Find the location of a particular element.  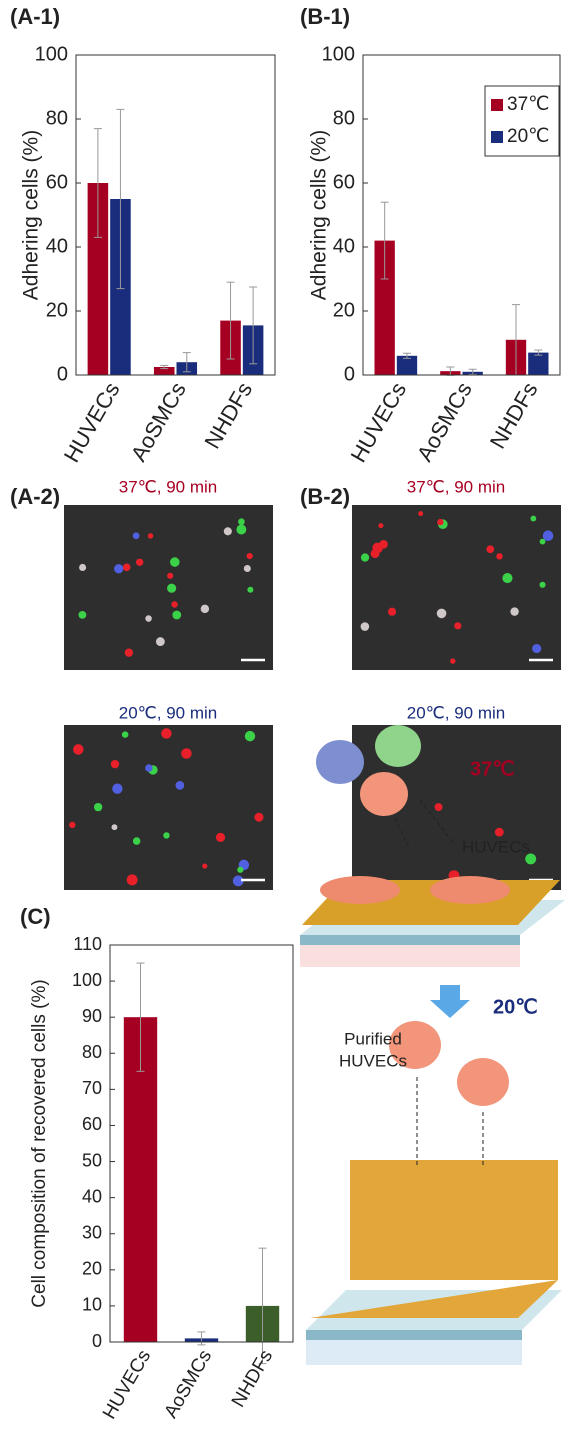

y-tick-label: 10 is located at coordinates (92, 1305).